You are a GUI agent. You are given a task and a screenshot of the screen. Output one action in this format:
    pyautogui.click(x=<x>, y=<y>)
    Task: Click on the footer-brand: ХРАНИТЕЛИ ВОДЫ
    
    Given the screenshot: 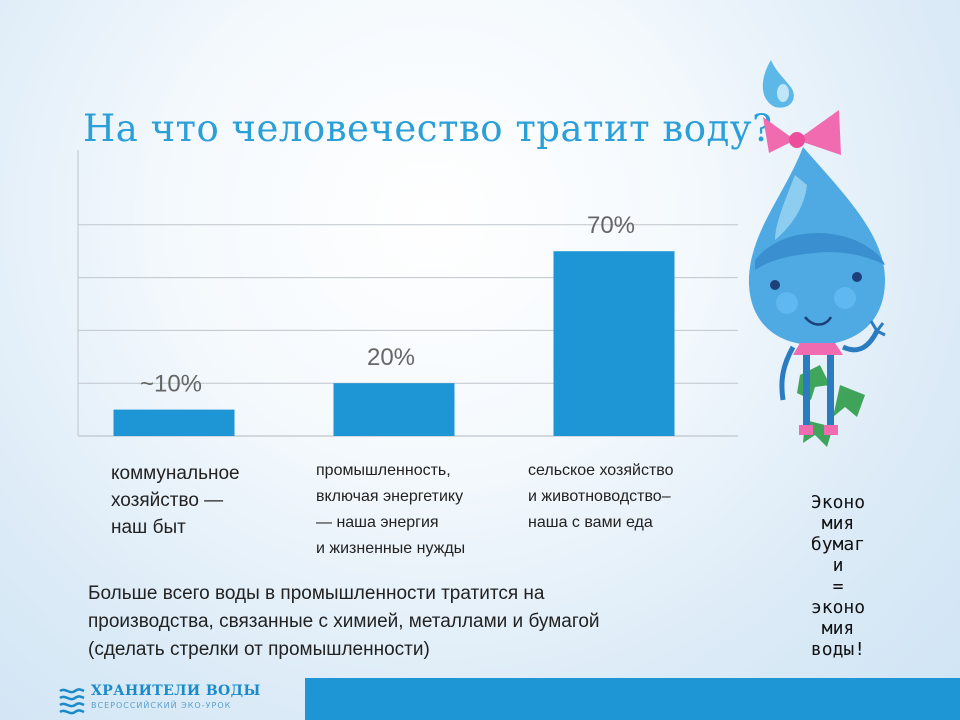 What is the action you would take?
    pyautogui.click(x=176, y=691)
    